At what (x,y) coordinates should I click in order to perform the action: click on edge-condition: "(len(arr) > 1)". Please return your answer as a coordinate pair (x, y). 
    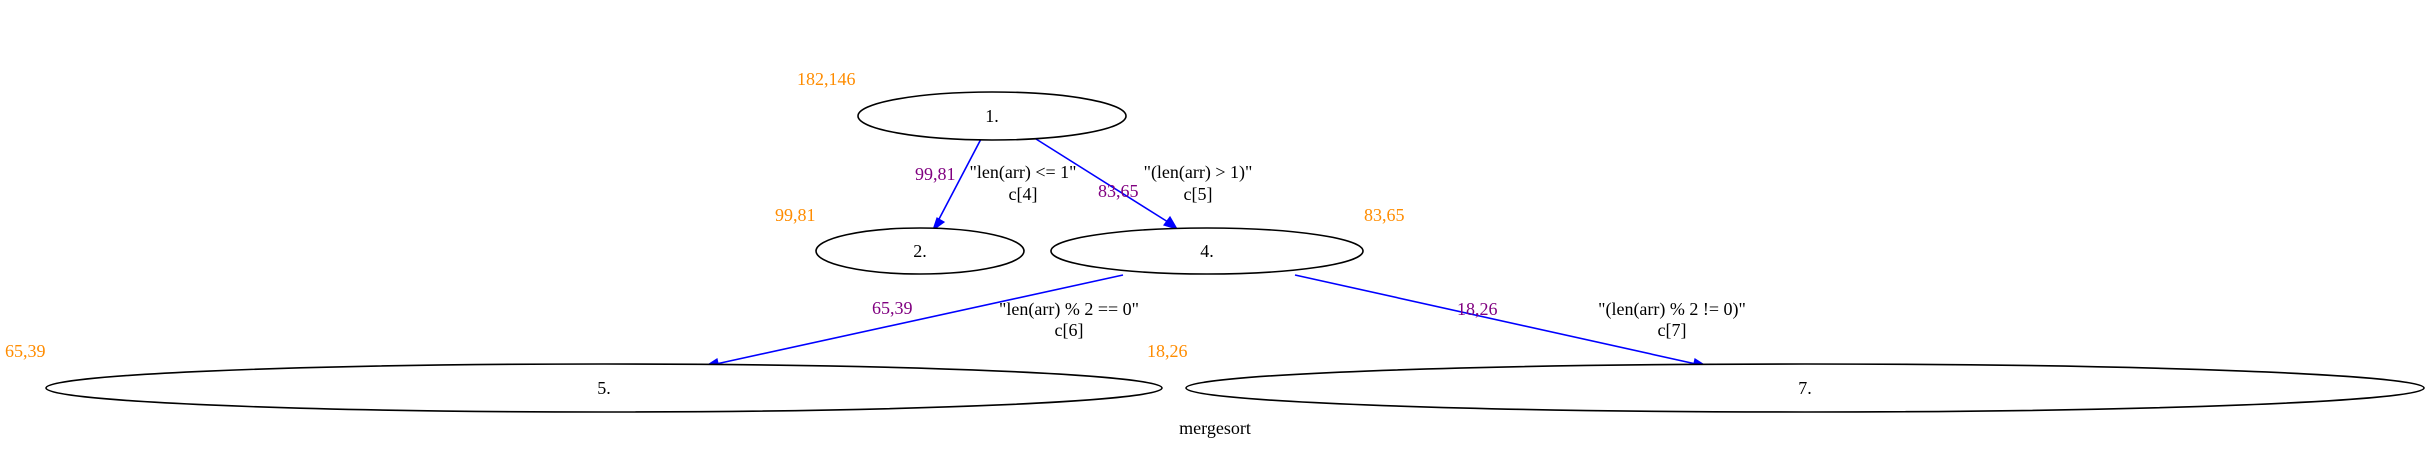
    Looking at the image, I should click on (1198, 172).